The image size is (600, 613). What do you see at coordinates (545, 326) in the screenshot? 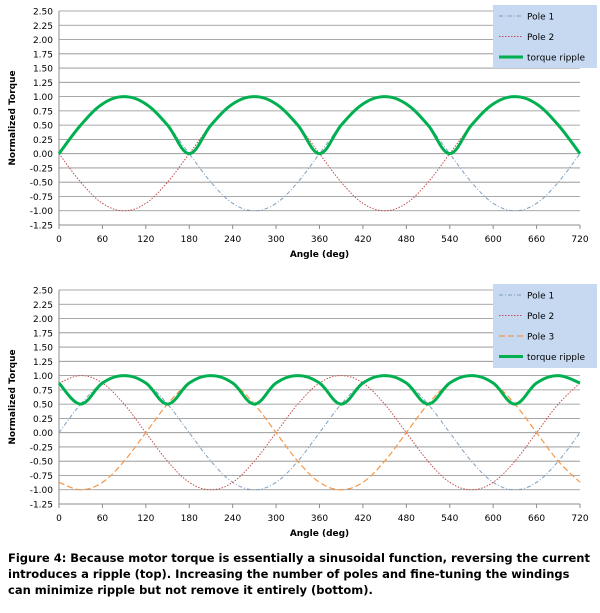
I see `legend` at bounding box center [545, 326].